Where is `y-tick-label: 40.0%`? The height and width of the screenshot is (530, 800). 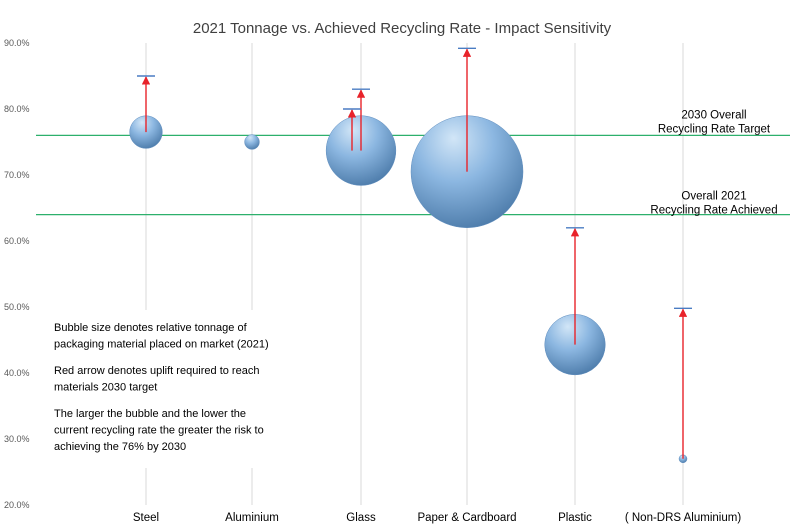 y-tick-label: 40.0% is located at coordinates (17, 373).